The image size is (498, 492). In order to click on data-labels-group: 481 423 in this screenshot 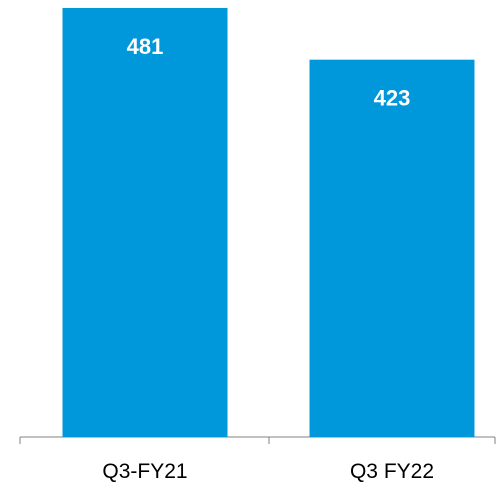, I will do `click(269, 72)`.